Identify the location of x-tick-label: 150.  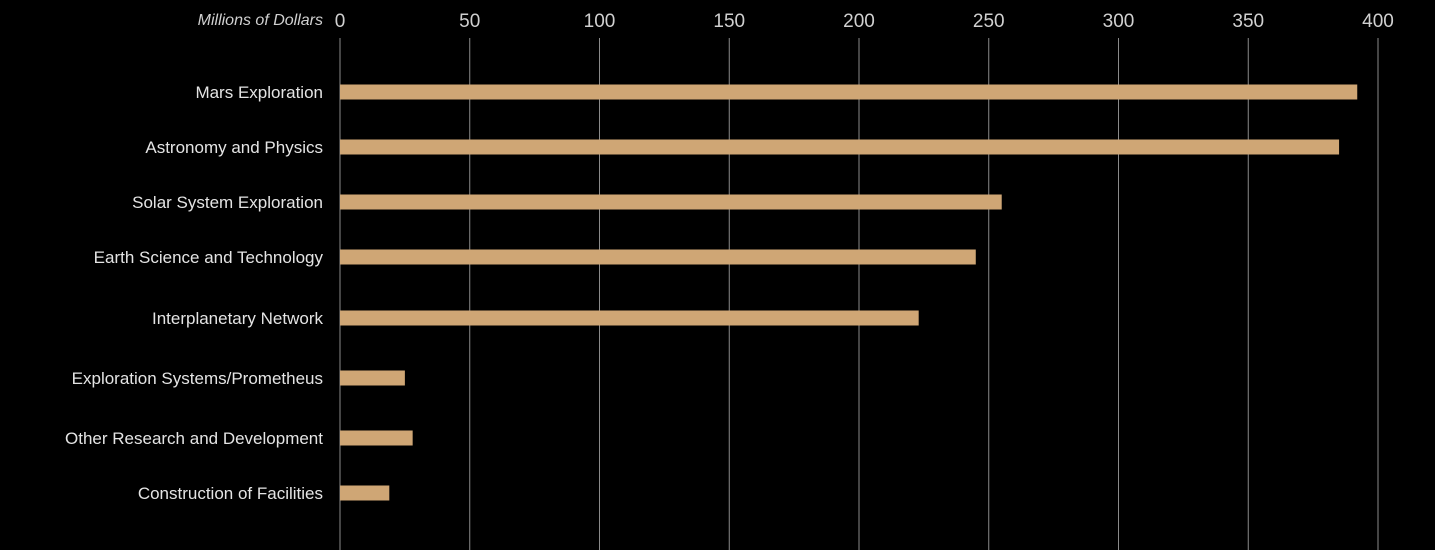
(729, 21).